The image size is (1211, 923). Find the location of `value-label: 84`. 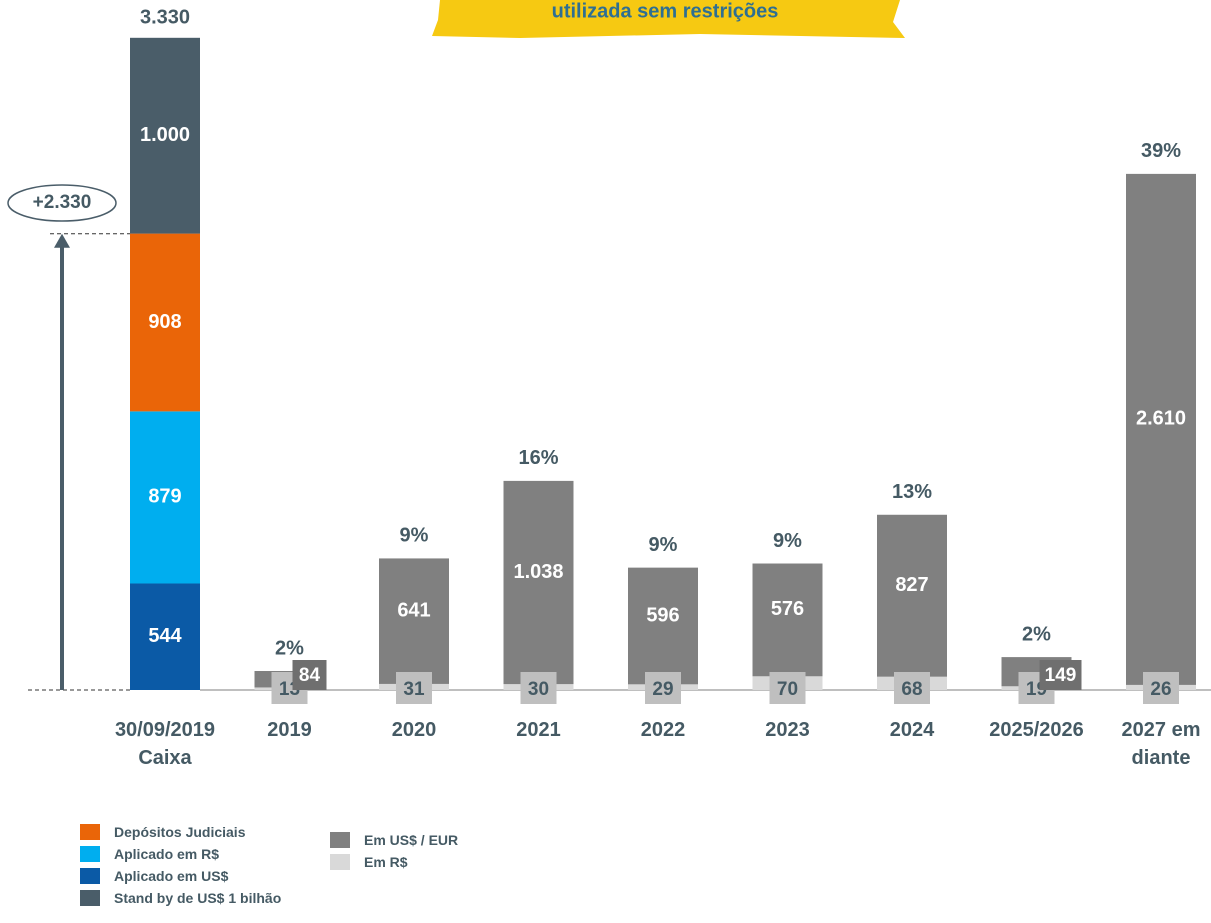

value-label: 84 is located at coordinates (310, 675).